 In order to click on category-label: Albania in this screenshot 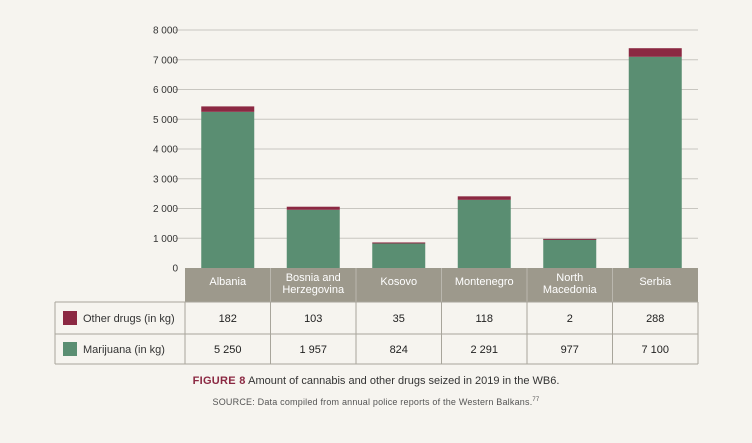, I will do `click(228, 282)`.